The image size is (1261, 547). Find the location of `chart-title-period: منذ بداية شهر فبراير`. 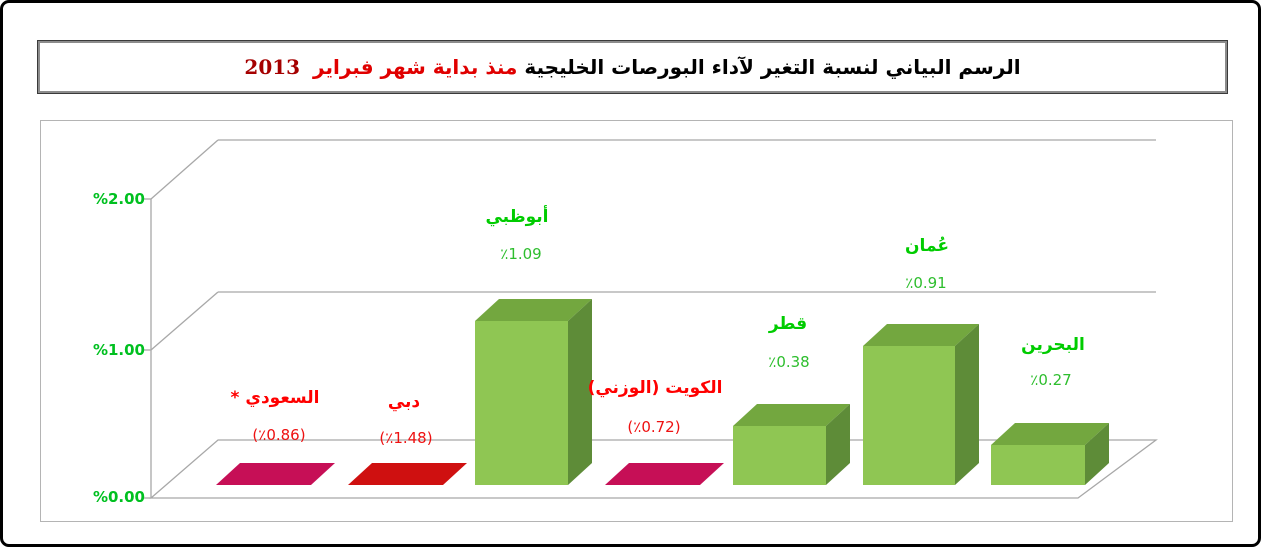

chart-title-period: منذ بداية شهر فبراير is located at coordinates (415, 67).